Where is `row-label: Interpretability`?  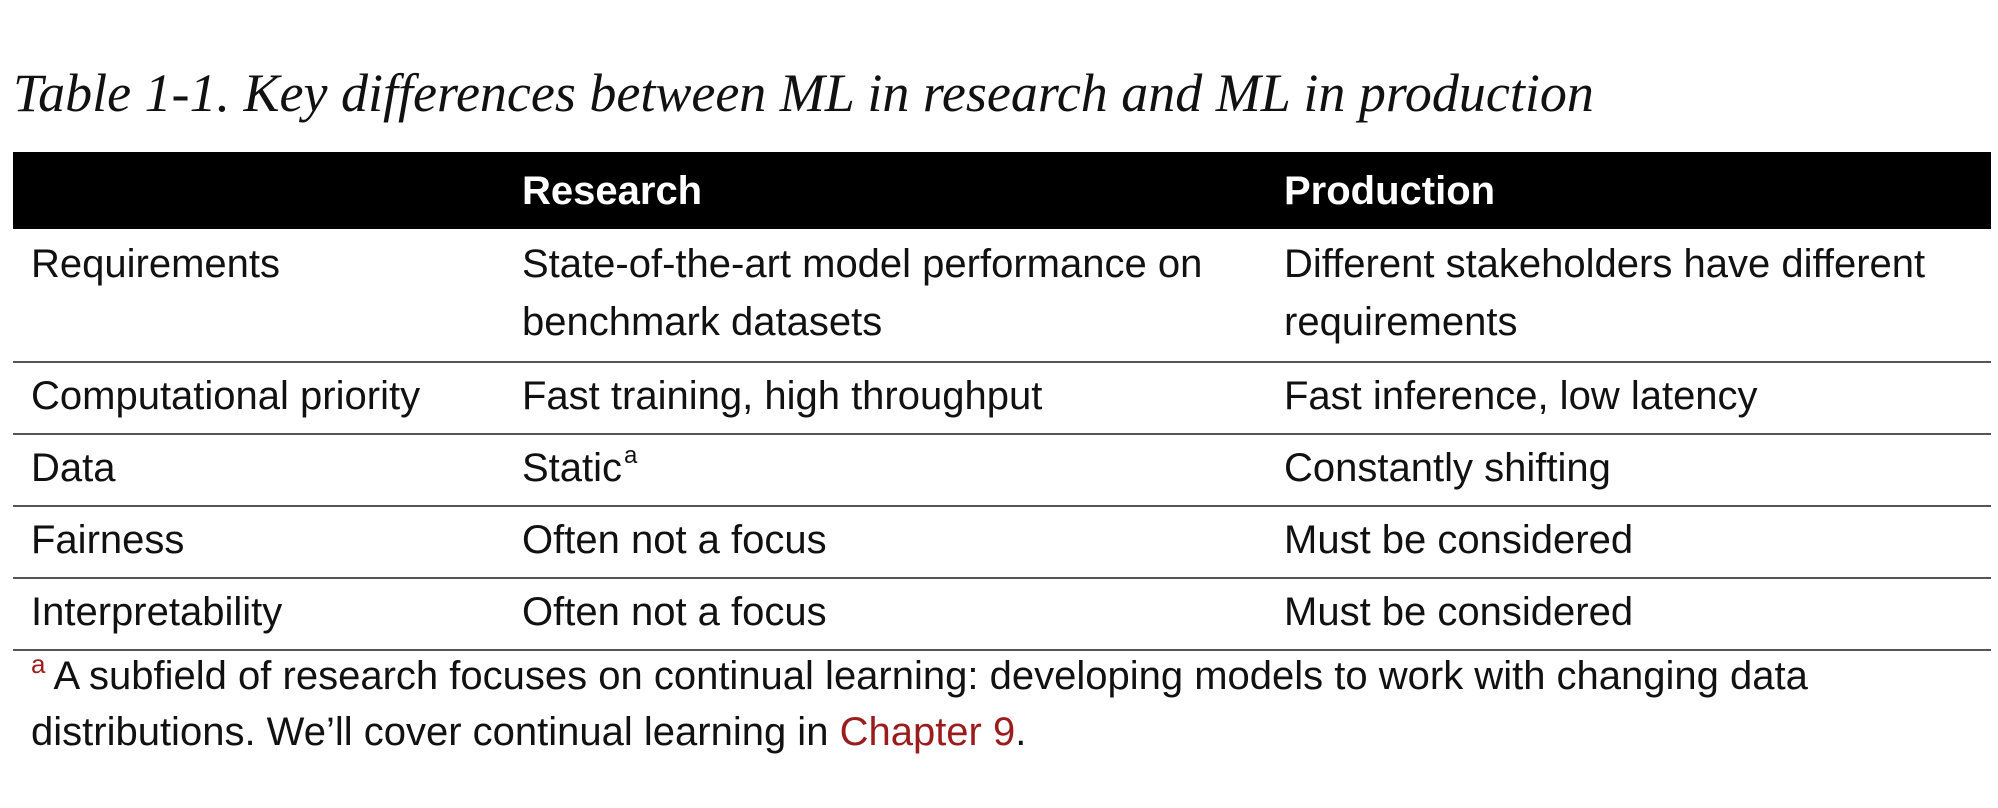 row-label: Interpretability is located at coordinates (258, 614).